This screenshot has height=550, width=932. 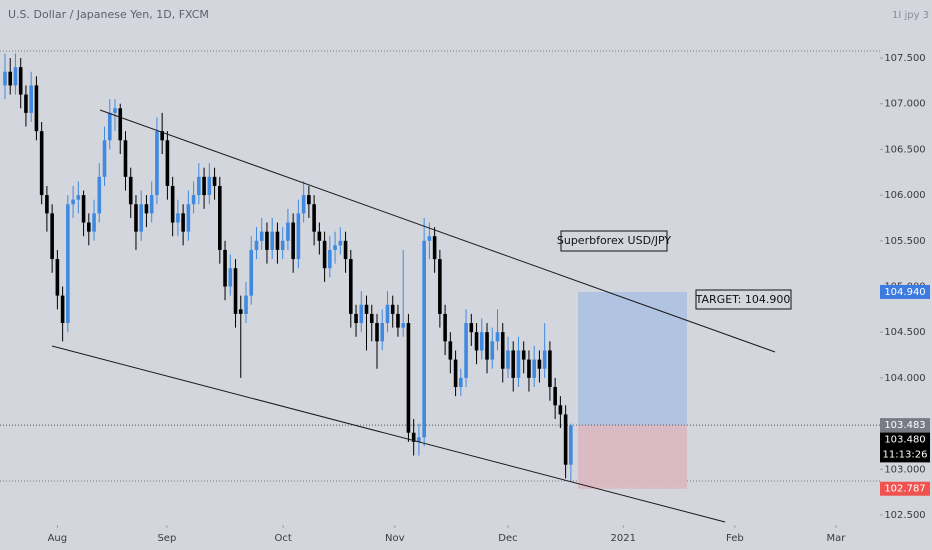 What do you see at coordinates (614, 240) in the screenshot?
I see `annotation: Superbforex USD/JPY` at bounding box center [614, 240].